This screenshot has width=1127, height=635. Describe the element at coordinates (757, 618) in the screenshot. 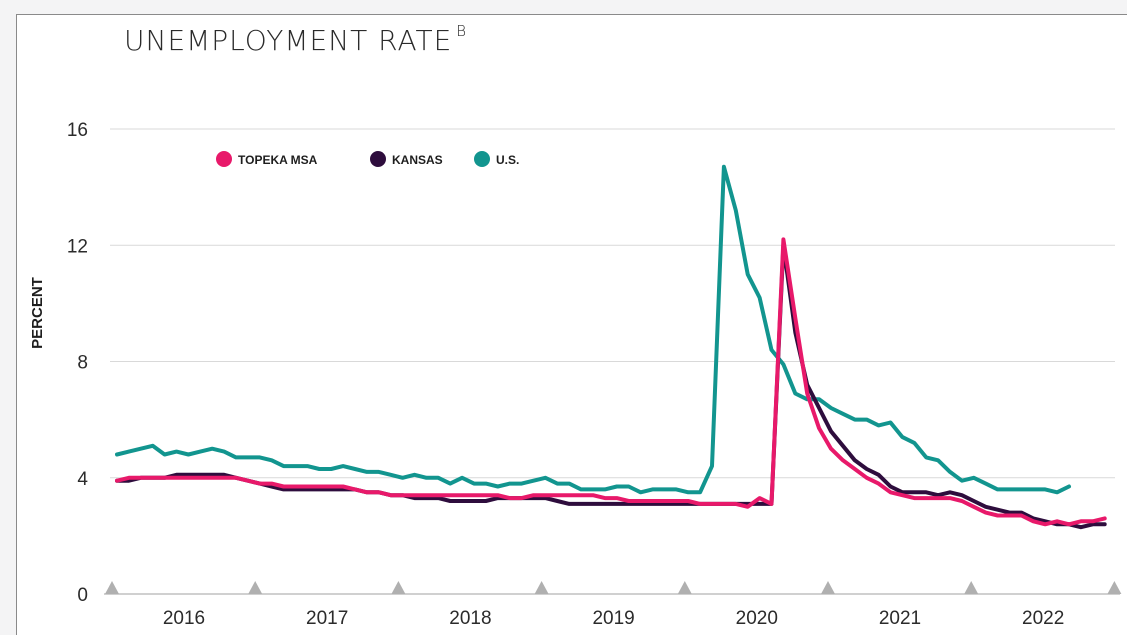

I see `x-tick-label: 2020` at that location.